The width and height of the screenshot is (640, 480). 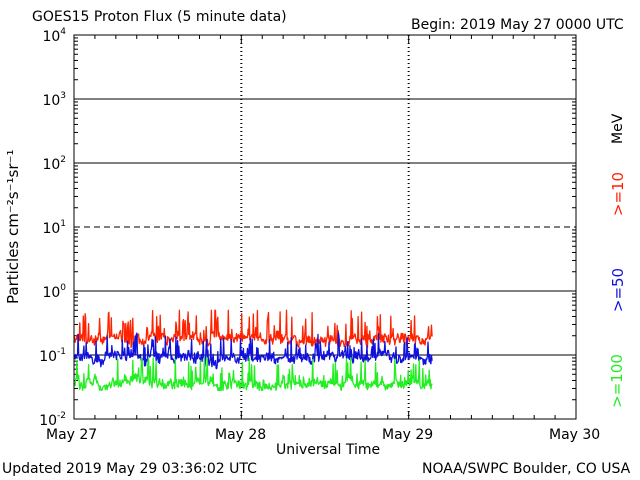 I want to click on x-axis-label: Universal Time, so click(x=328, y=450).